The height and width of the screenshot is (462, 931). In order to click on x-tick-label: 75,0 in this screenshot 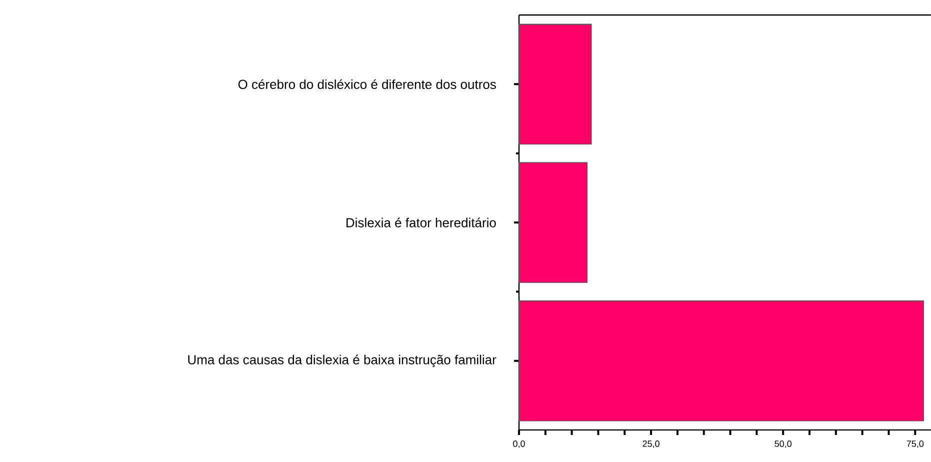, I will do `click(915, 444)`.